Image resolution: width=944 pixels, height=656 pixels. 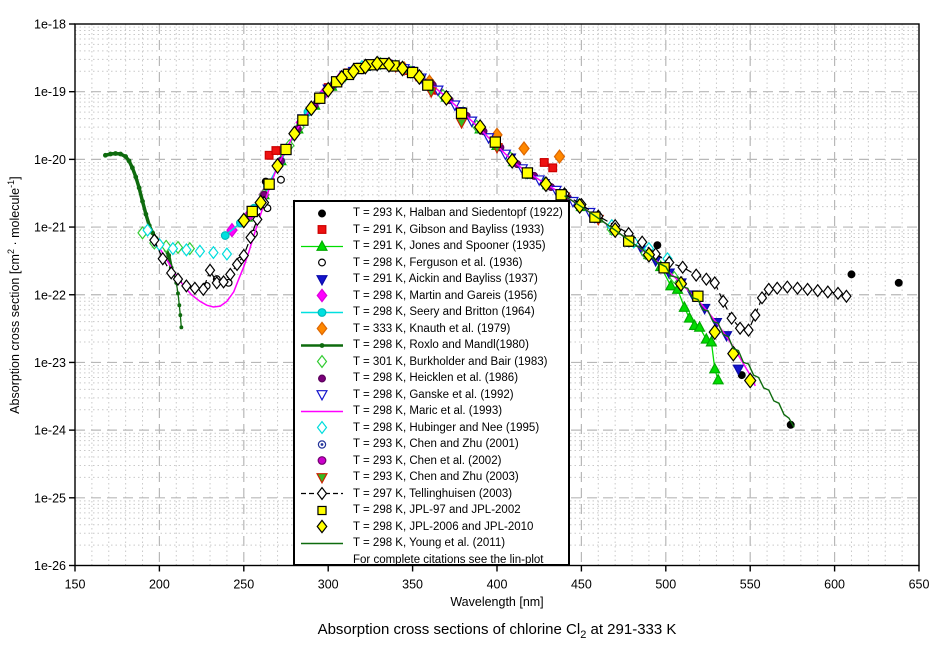 I want to click on legend-label: T = 298 K, JPL-97 and JPL-2002, so click(x=437, y=510).